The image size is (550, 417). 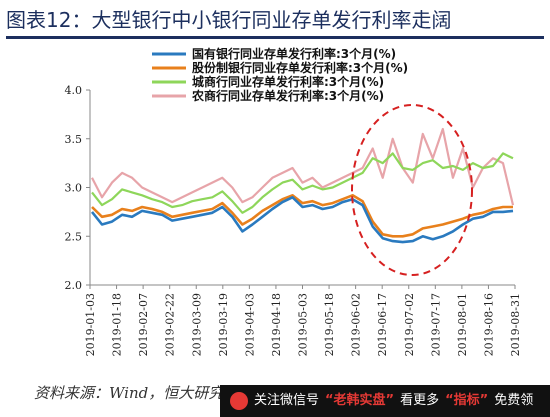 What do you see at coordinates (329, 324) in the screenshot?
I see `x-tick-label: 2019-05-18` at bounding box center [329, 324].